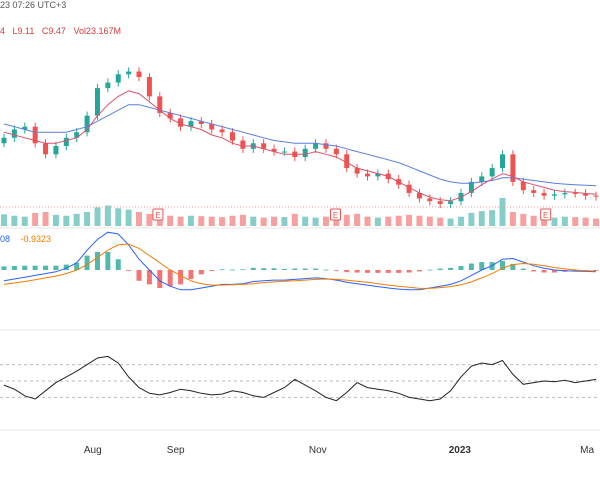 This screenshot has height=487, width=600. What do you see at coordinates (587, 450) in the screenshot?
I see `x-axis-tick-label: Ma` at bounding box center [587, 450].